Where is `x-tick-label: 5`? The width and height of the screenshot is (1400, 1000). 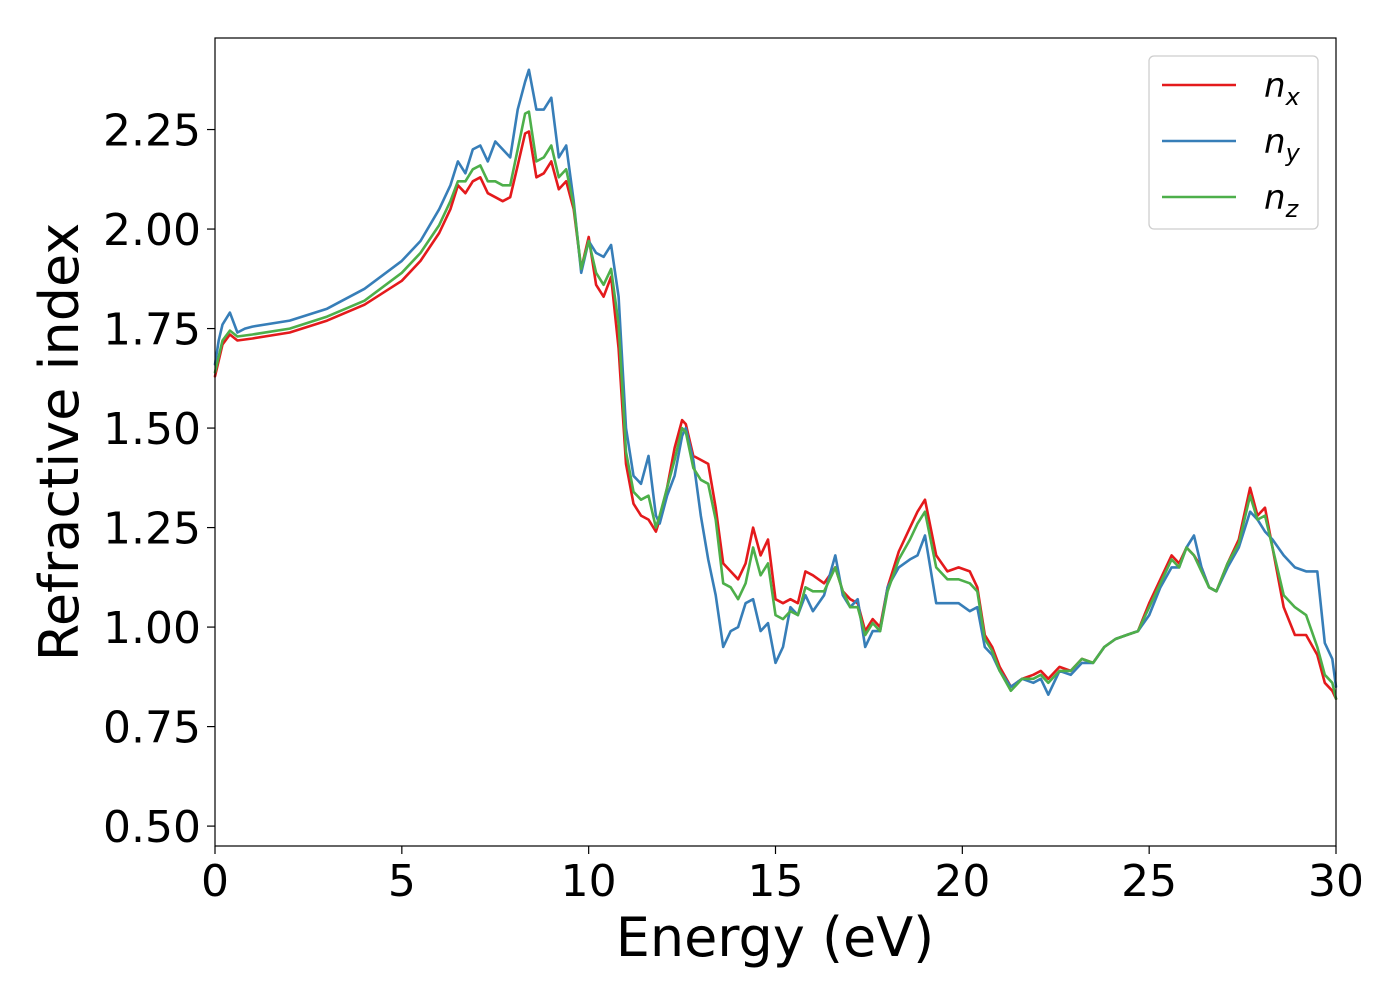 x-tick-label: 5 is located at coordinates (402, 881).